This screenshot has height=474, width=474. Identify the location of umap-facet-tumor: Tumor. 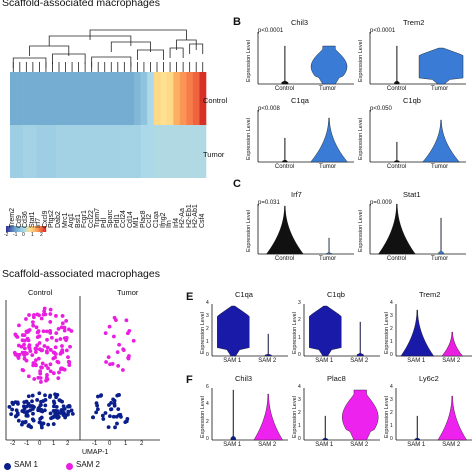
(128, 292).